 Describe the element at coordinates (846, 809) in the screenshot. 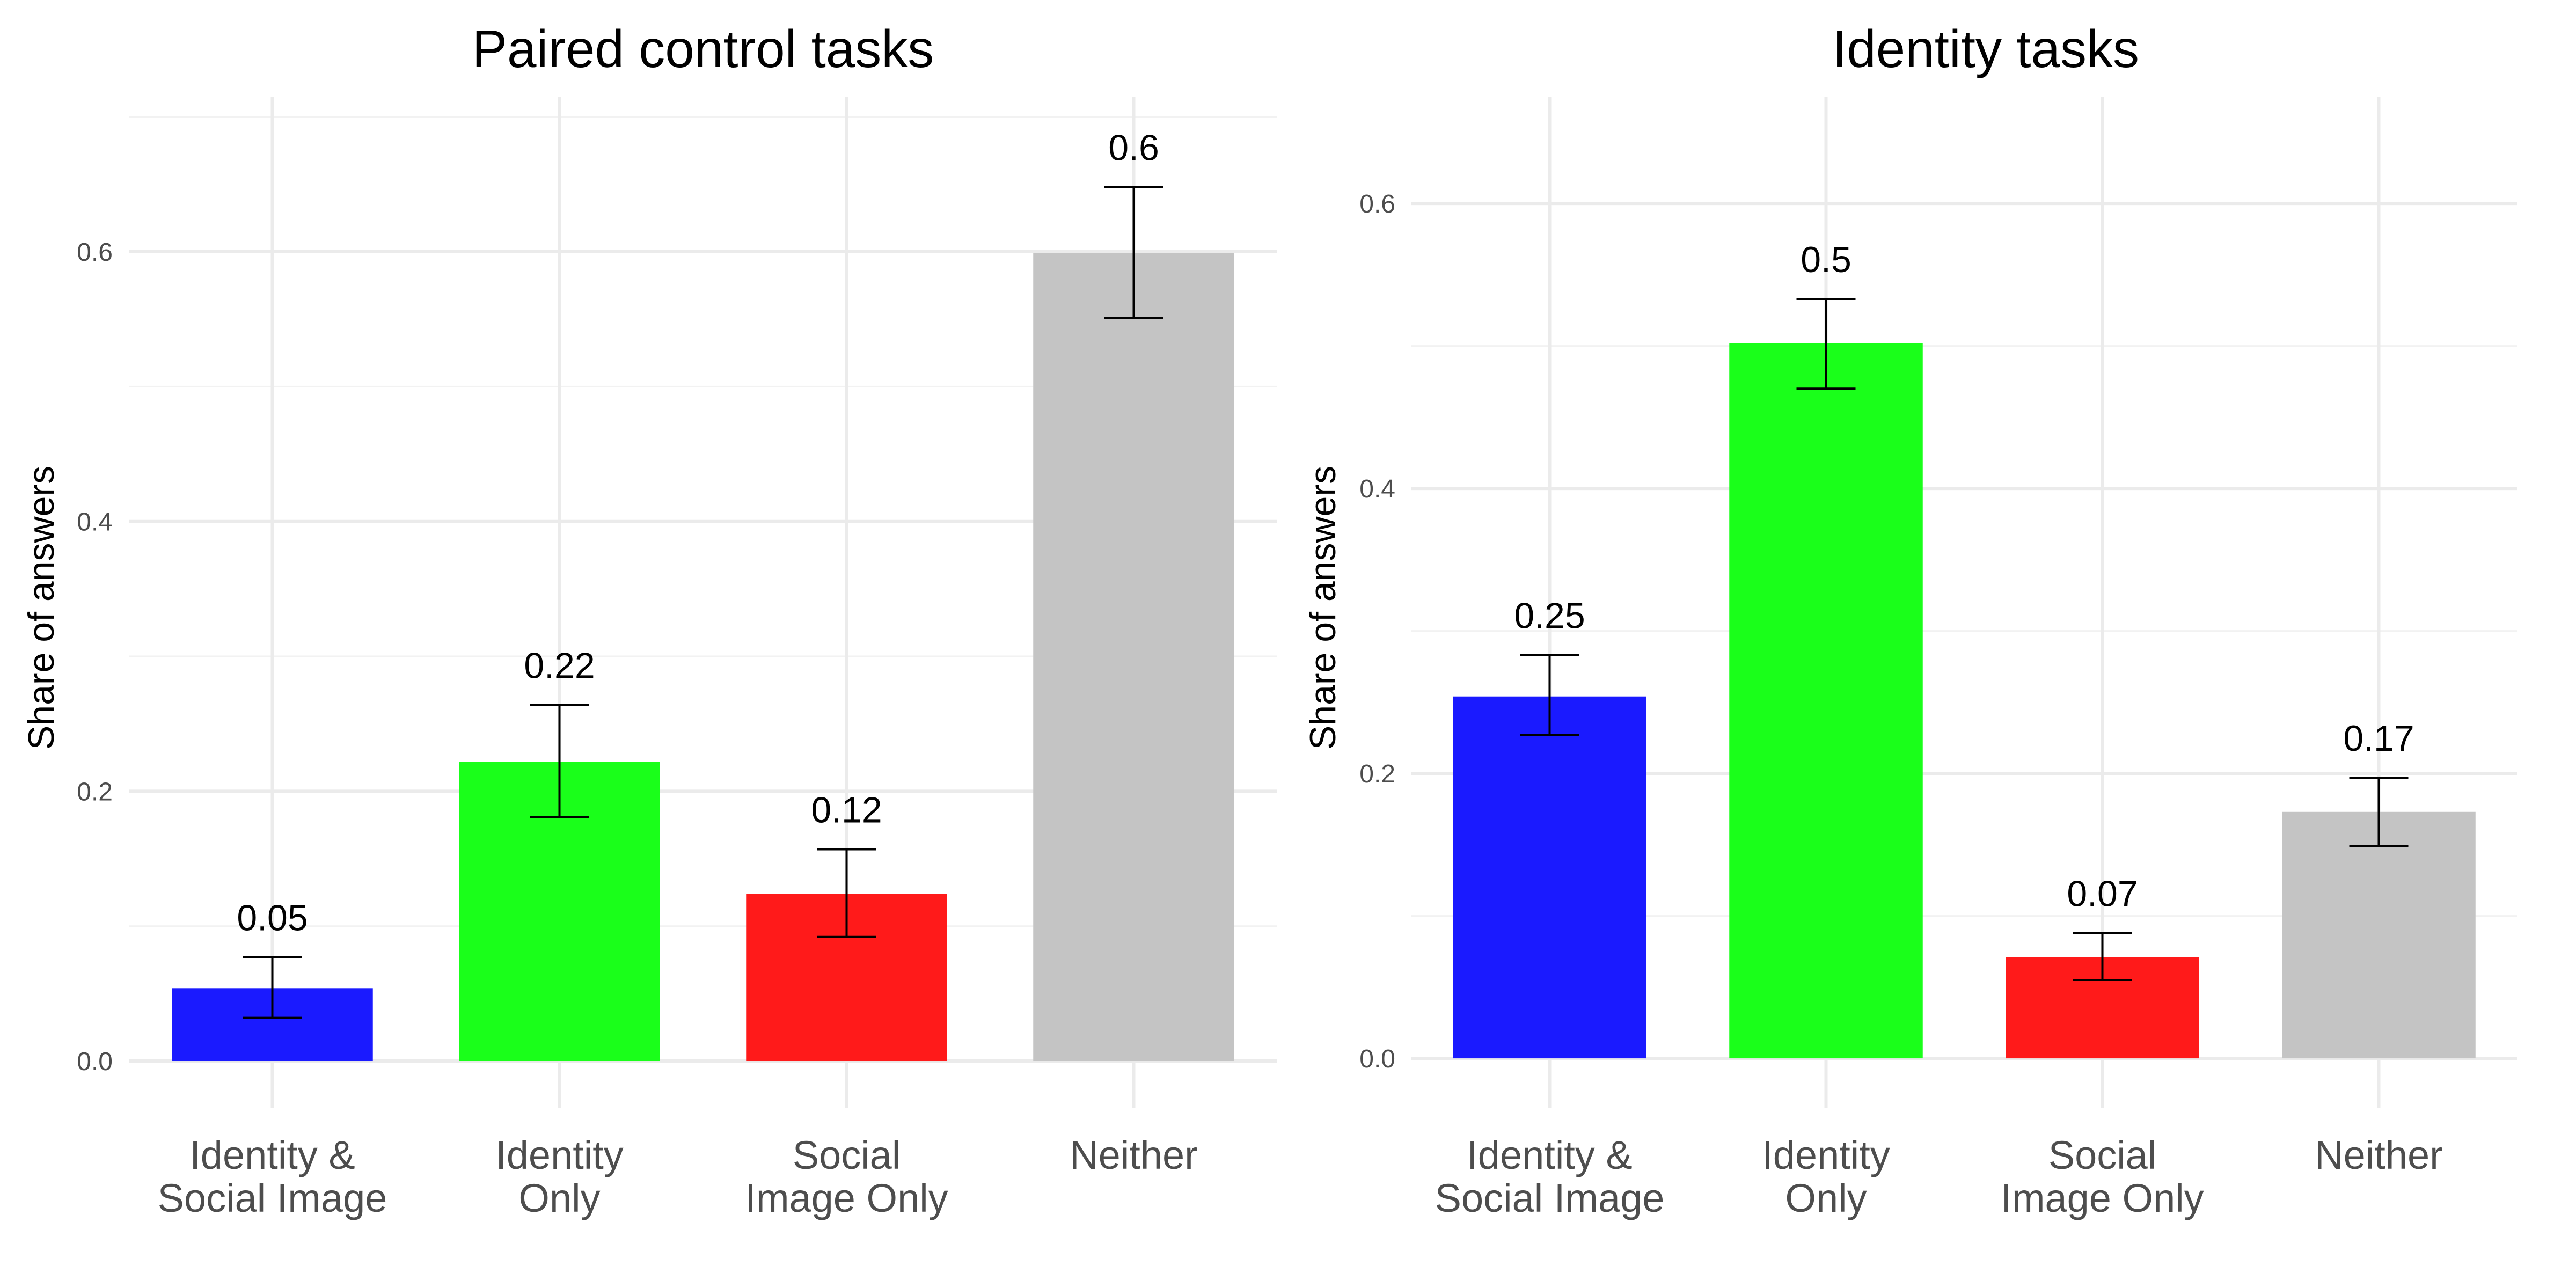

I see `data-label: 0.12` at that location.